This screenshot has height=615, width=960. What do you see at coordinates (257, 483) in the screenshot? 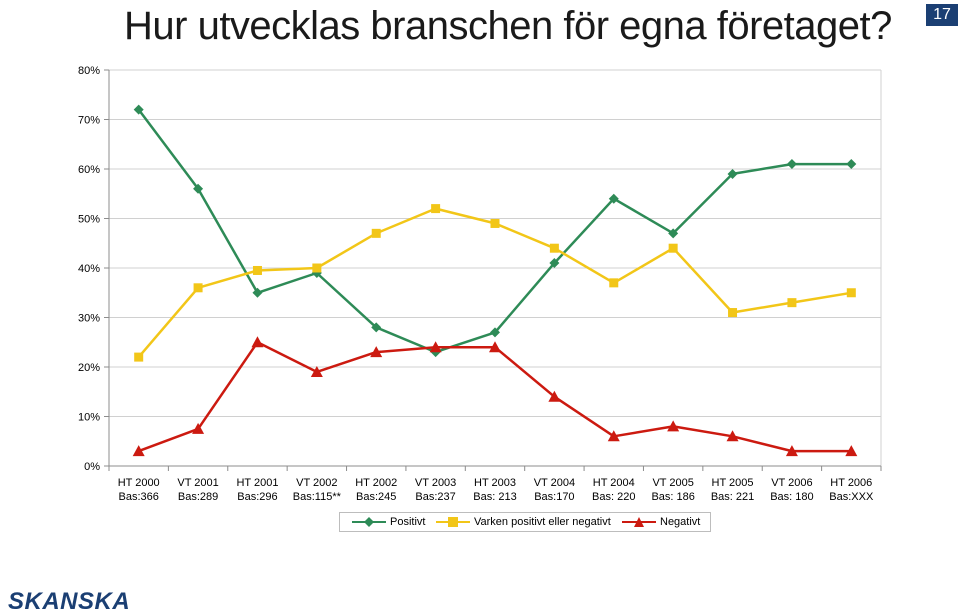
I see `x-tick-label-period: HT 2001` at bounding box center [257, 483].